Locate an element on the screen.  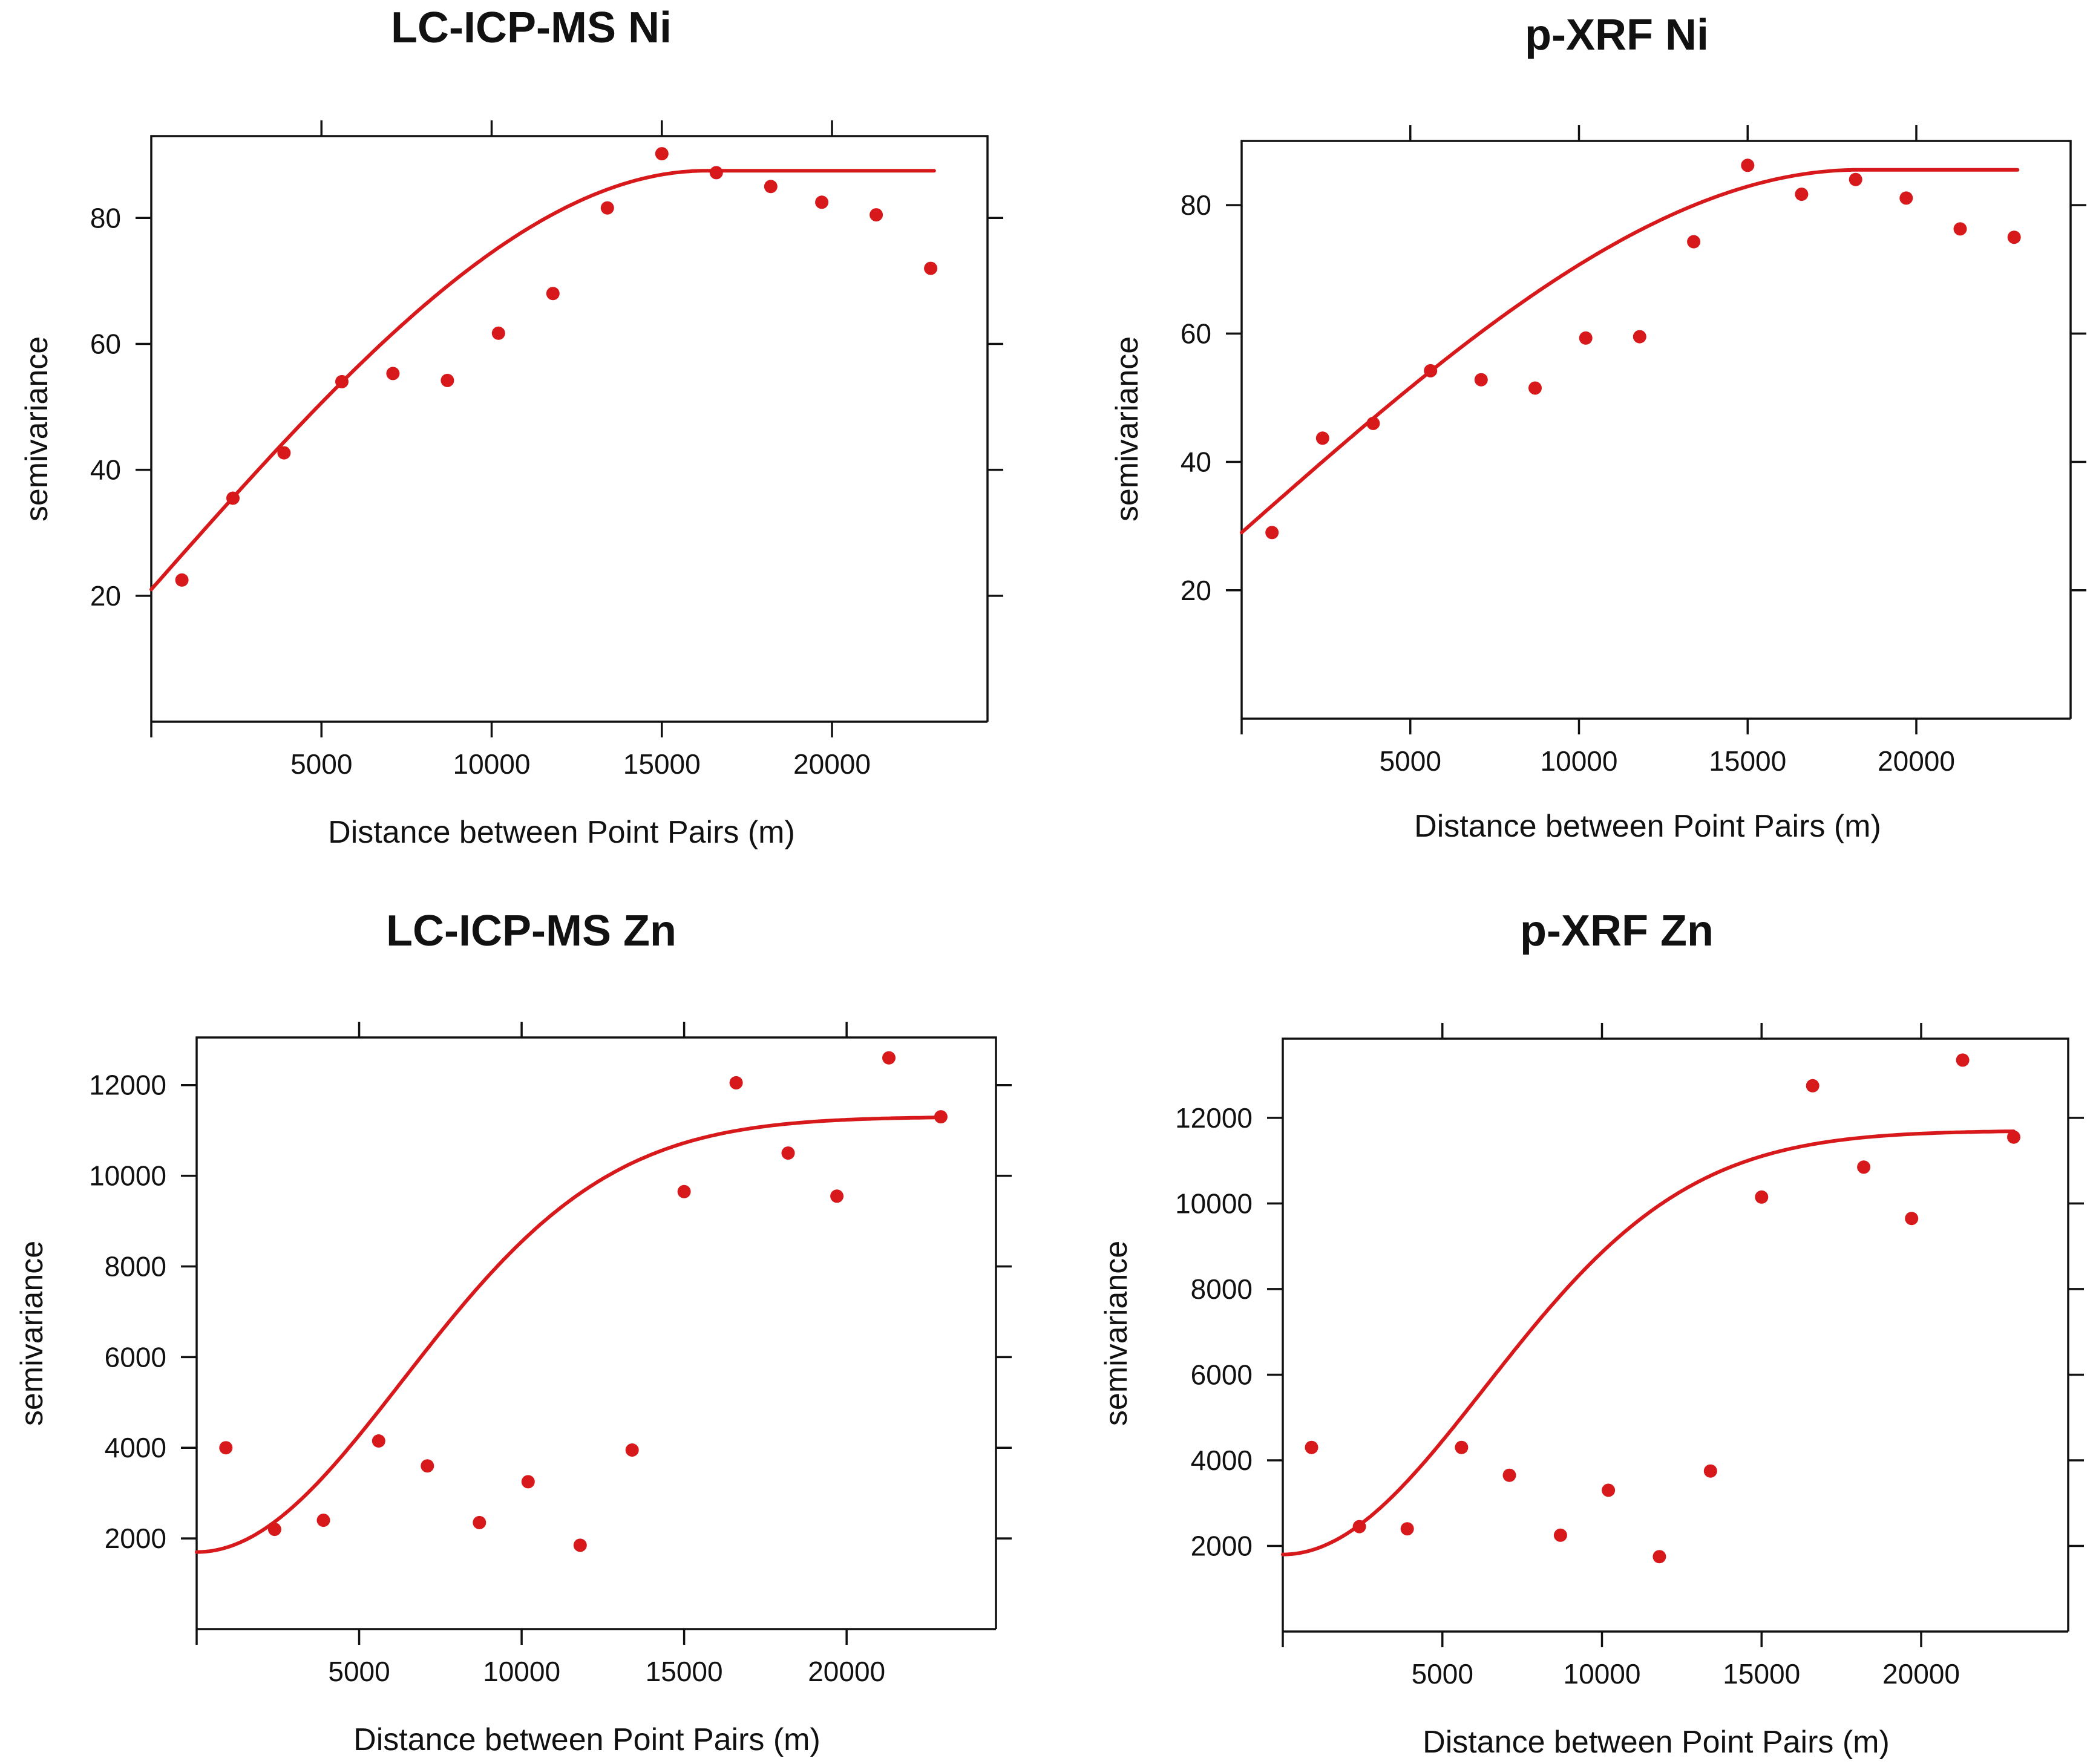
chart-title: LC-ICP-MS Ni is located at coordinates (532, 28).